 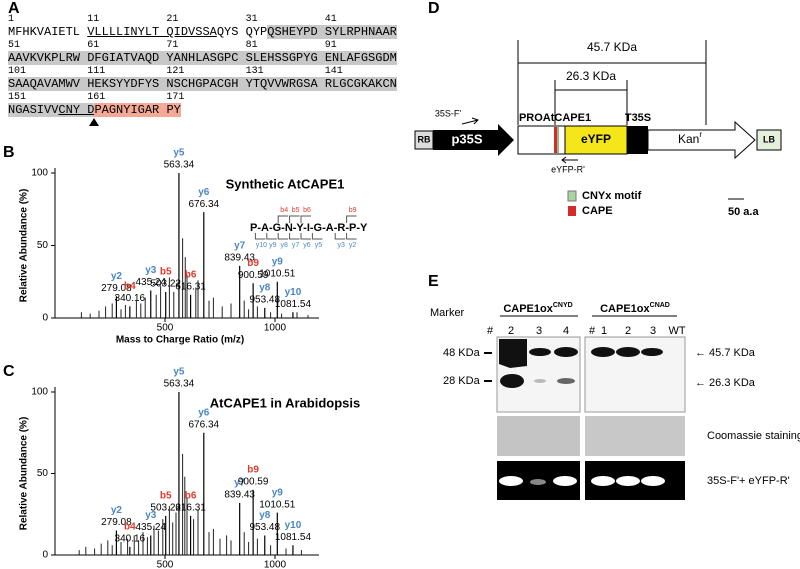 What do you see at coordinates (96, 71) in the screenshot?
I see `residue-number: 111` at bounding box center [96, 71].